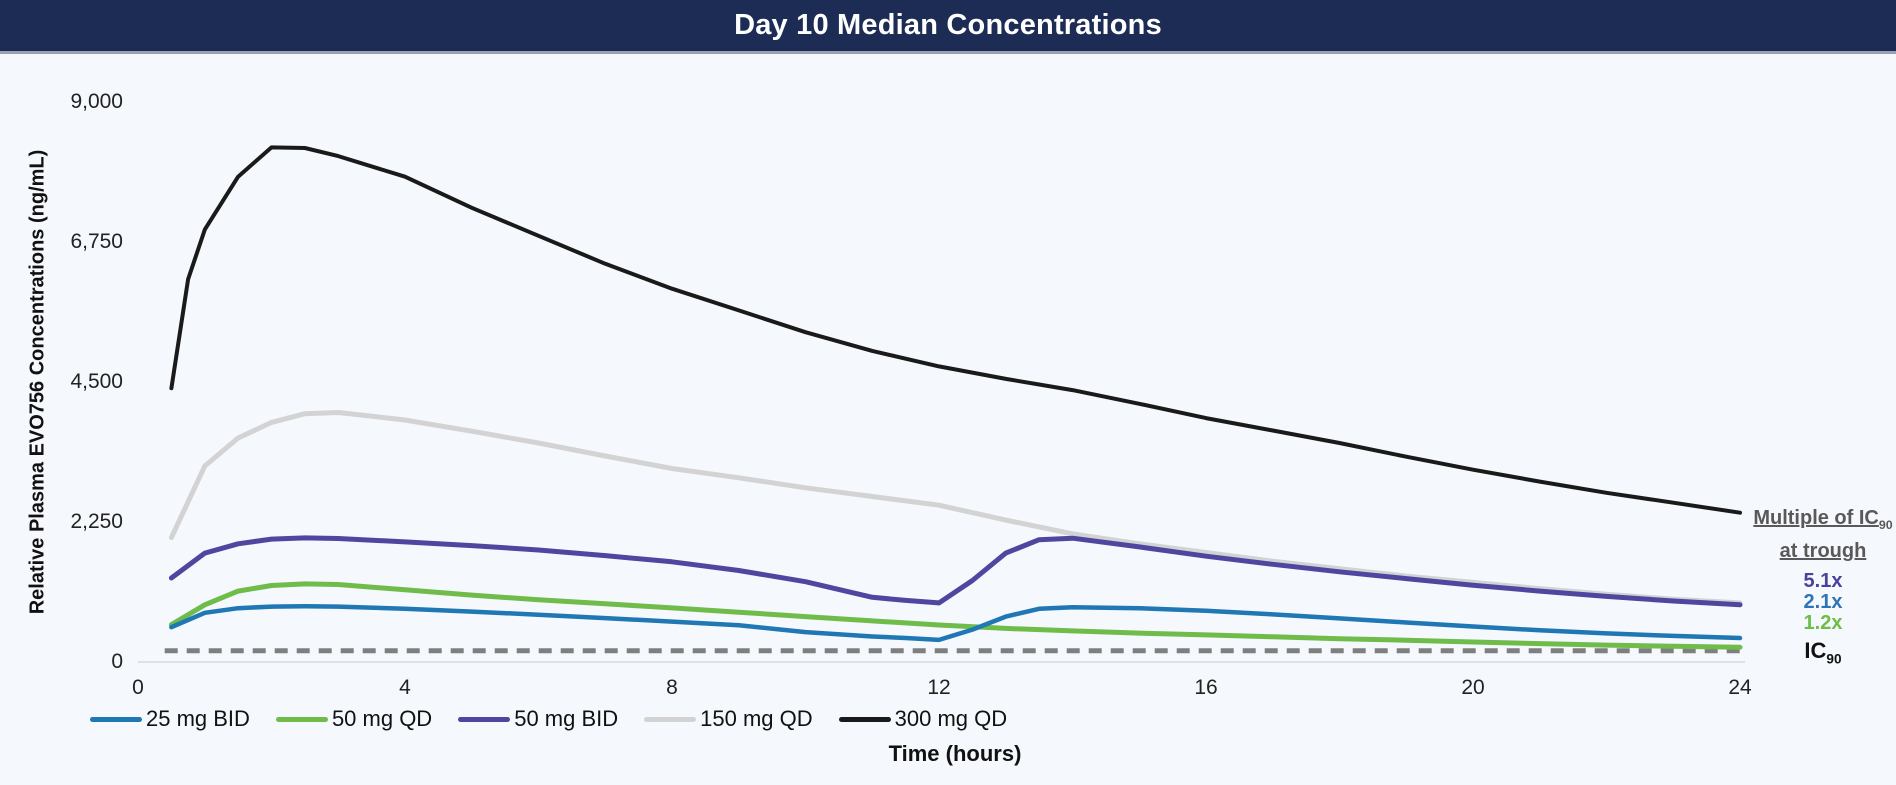 This screenshot has height=785, width=1896. I want to click on page-title: Day 10 Median Concentrations, so click(948, 25).